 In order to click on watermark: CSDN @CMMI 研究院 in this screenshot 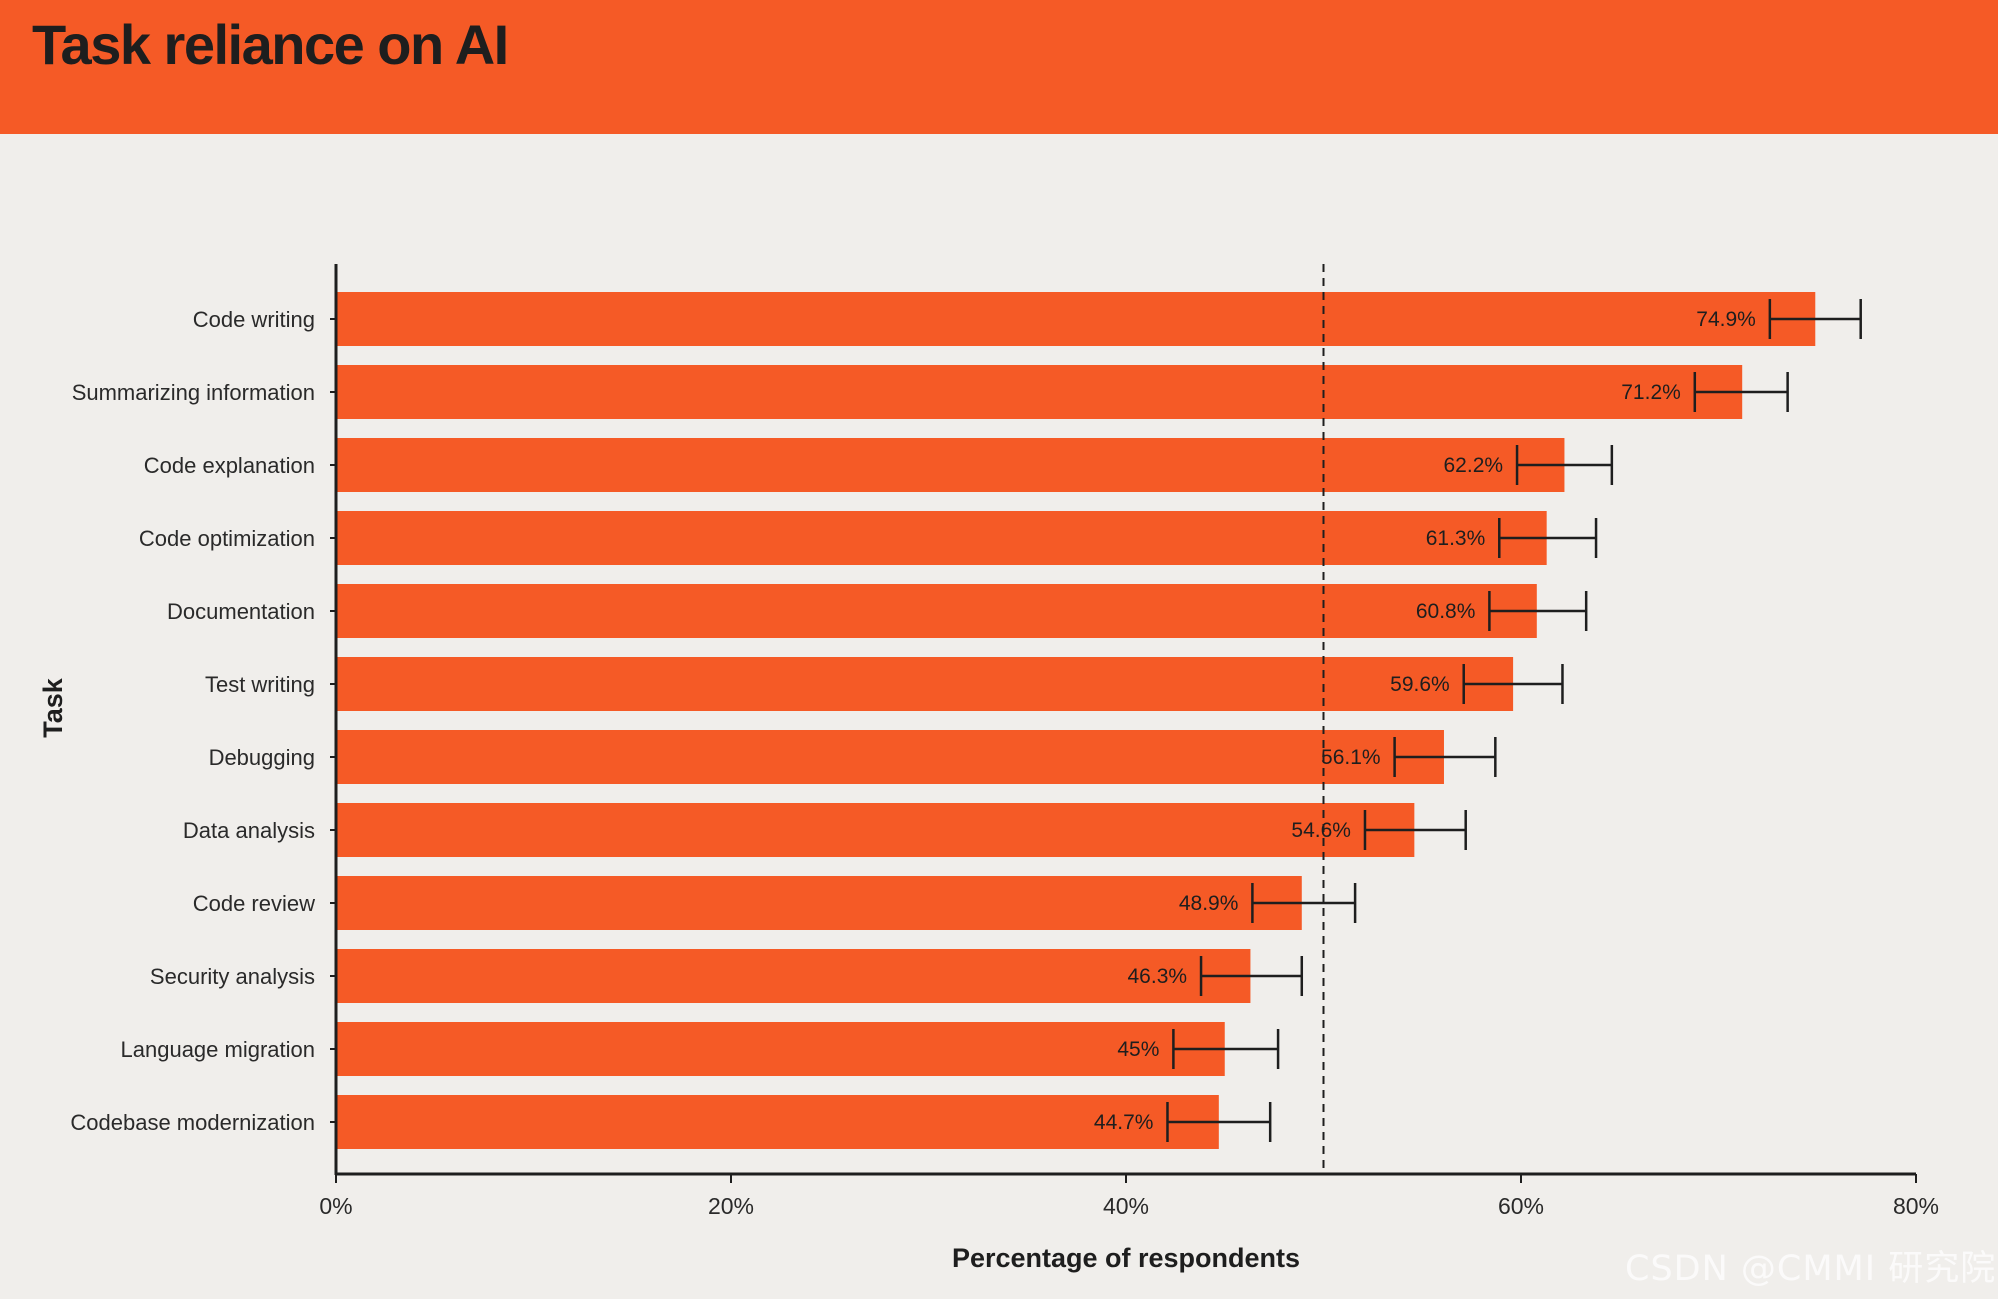, I will do `click(1811, 1269)`.